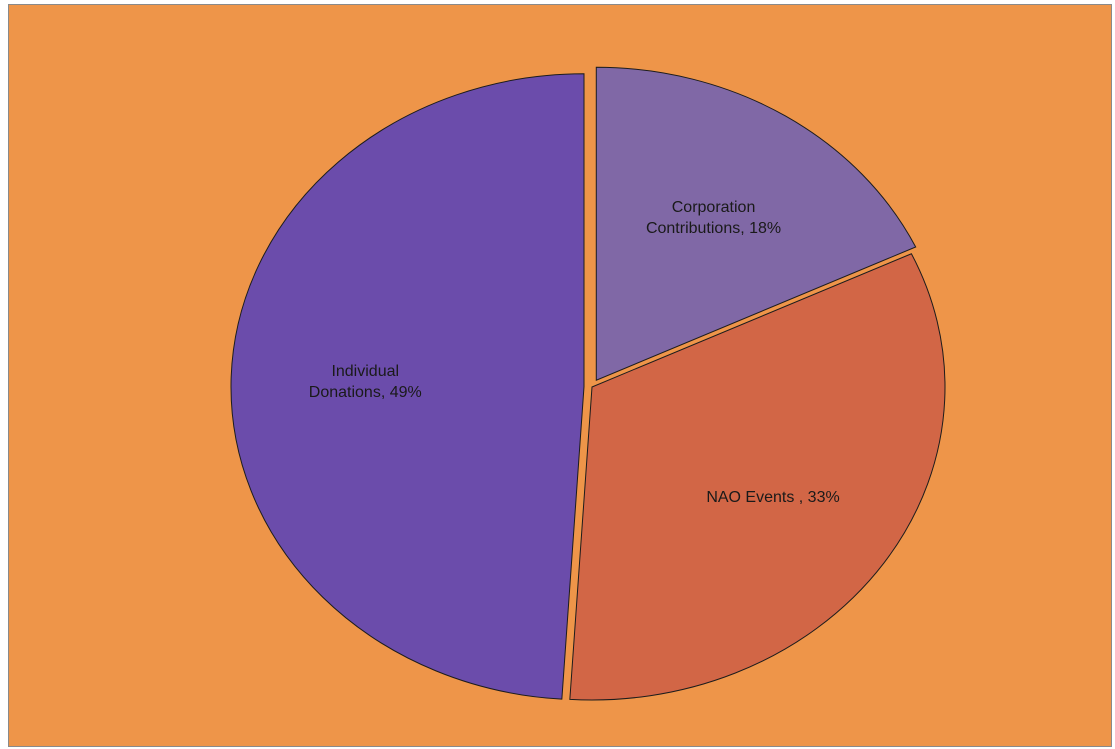 Image resolution: width=1115 pixels, height=749 pixels. What do you see at coordinates (365, 382) in the screenshot?
I see `data-label-individual-donations: Individual Donations, 49%` at bounding box center [365, 382].